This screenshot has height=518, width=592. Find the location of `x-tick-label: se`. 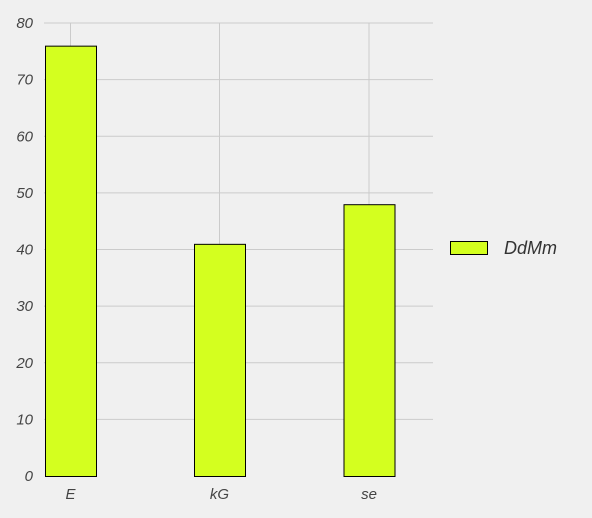

x-tick-label: se is located at coordinates (369, 494).